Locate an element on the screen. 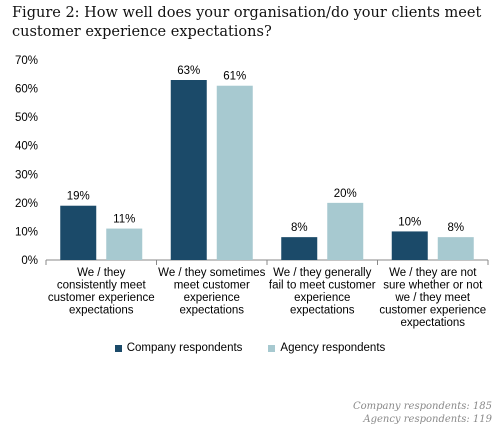 The height and width of the screenshot is (431, 500). category-label: we / they meet is located at coordinates (432, 298).